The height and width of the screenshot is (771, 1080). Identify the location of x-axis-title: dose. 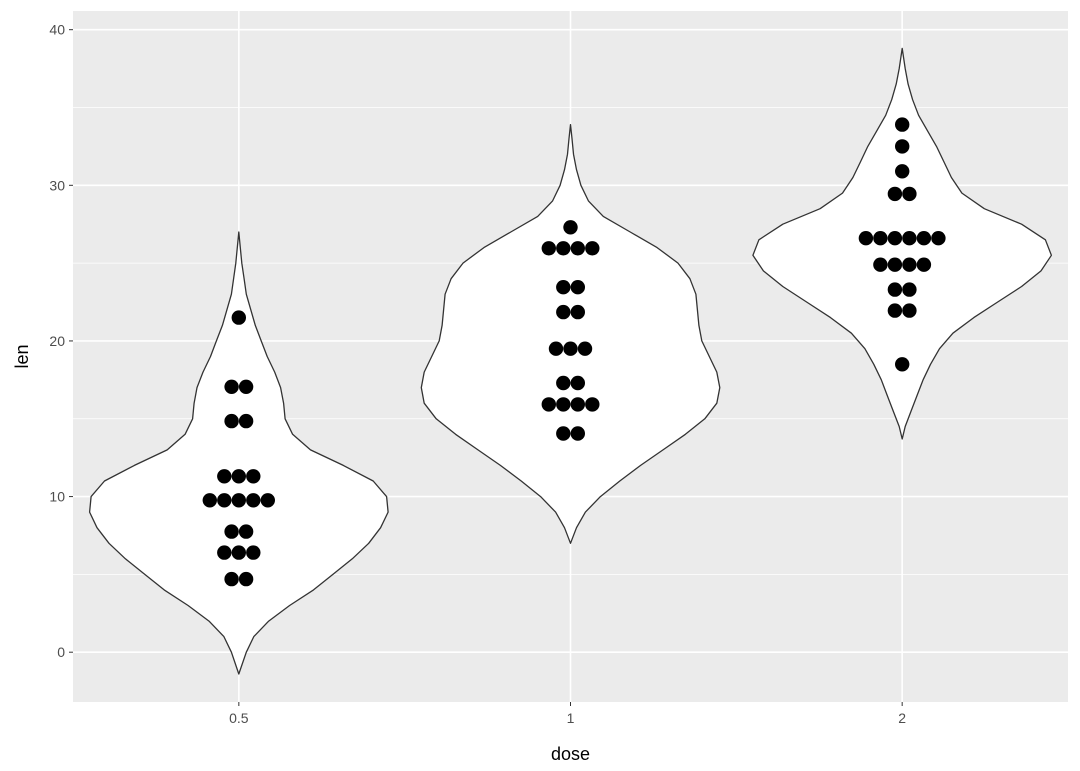
(570, 754).